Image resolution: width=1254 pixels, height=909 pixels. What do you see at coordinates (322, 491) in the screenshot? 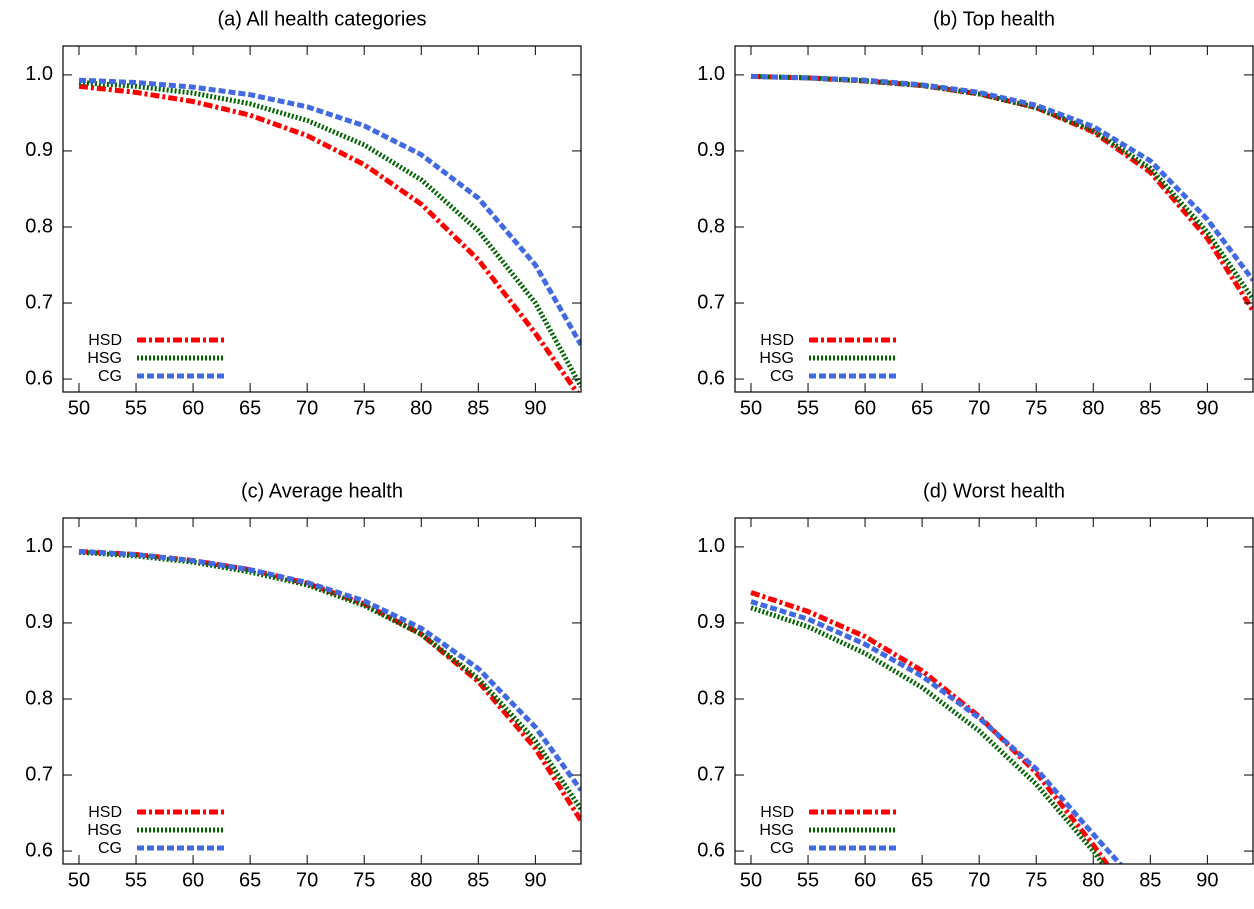
I see `panel-title: (c) Average health` at bounding box center [322, 491].